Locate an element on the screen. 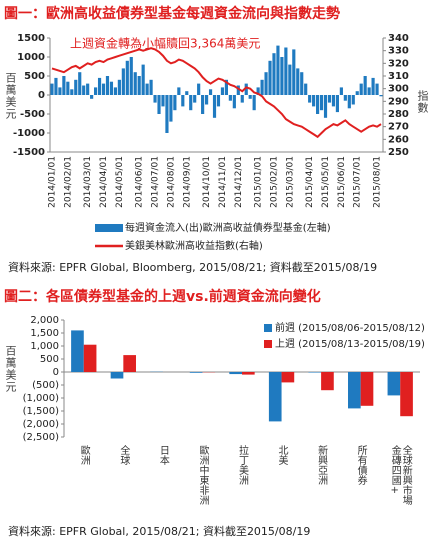  y2-tick-label: 340 is located at coordinates (398, 38).